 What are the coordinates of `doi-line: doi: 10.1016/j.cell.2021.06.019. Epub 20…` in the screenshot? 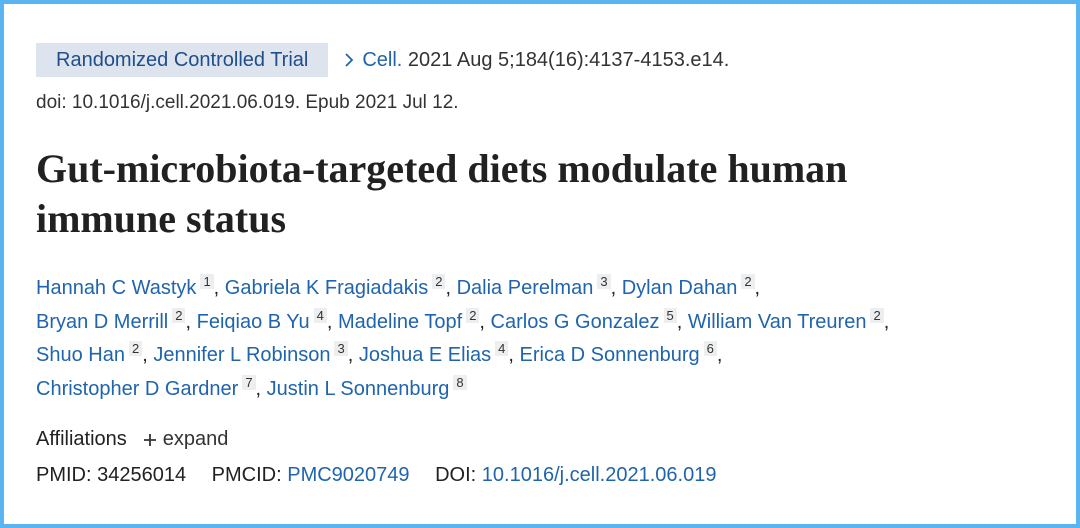 It's located at (247, 102).